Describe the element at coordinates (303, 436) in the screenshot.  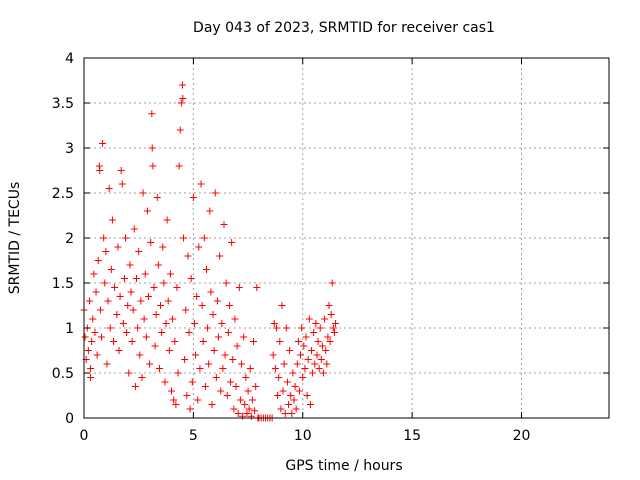
I see `x-tick-label: 10` at that location.